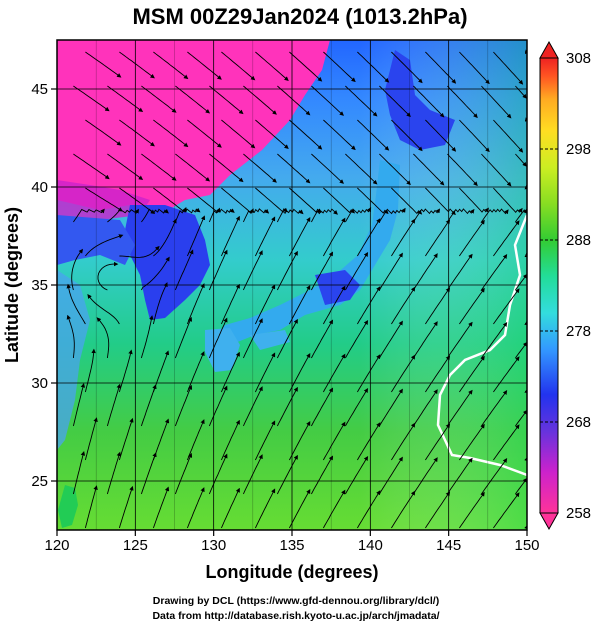 The image size is (599, 625). What do you see at coordinates (526, 545) in the screenshot?
I see `x-tick-label: 150` at bounding box center [526, 545].